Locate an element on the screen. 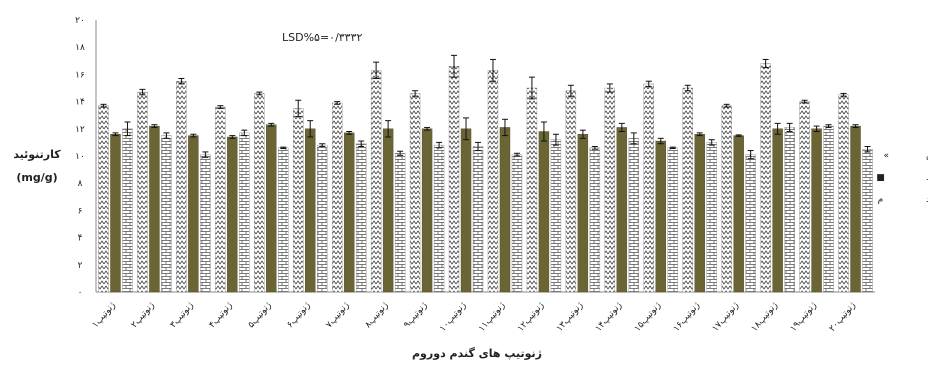 The width and height of the screenshot is (928, 369). x-tick-label: ژنوتیپ۱۸ is located at coordinates (765, 317).